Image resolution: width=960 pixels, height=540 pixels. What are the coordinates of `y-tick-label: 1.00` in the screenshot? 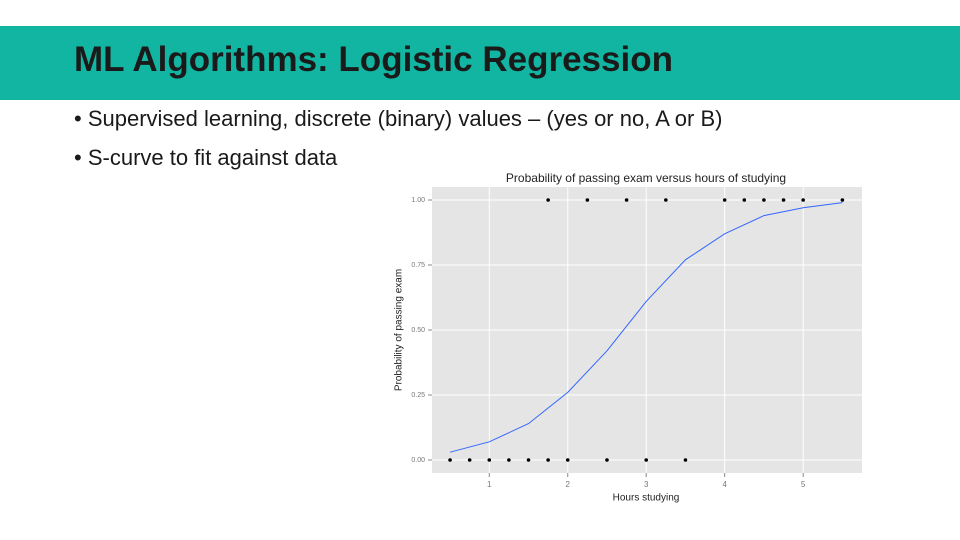 It's located at (418, 200).